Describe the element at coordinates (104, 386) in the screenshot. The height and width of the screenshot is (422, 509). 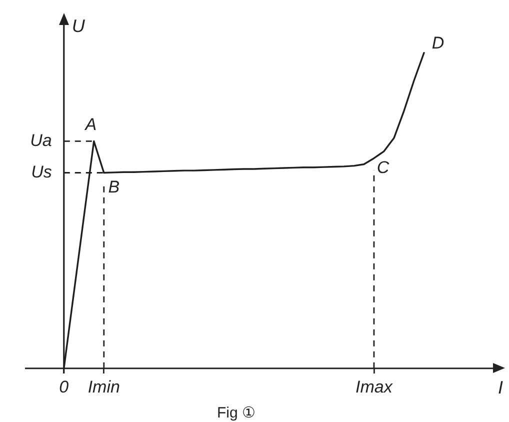
I see `x-tick-label: Imin` at that location.